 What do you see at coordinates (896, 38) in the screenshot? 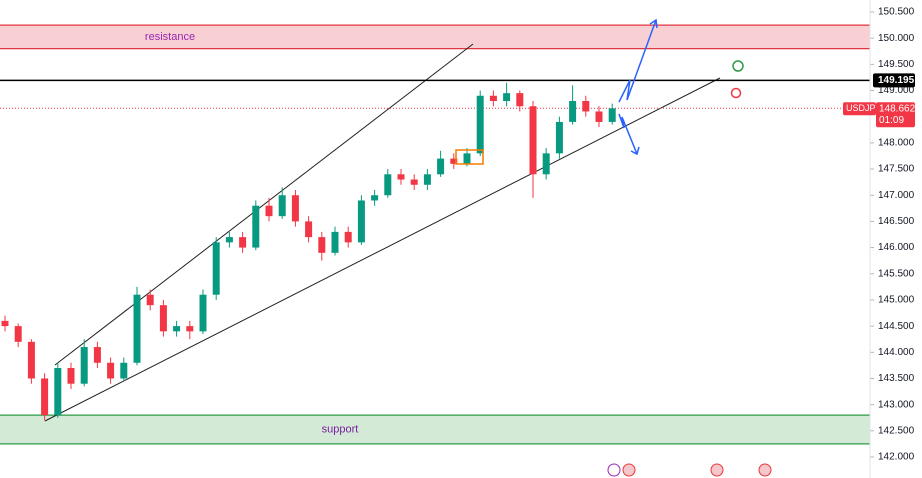
I see `y-tick-label: 150.000` at bounding box center [896, 38].